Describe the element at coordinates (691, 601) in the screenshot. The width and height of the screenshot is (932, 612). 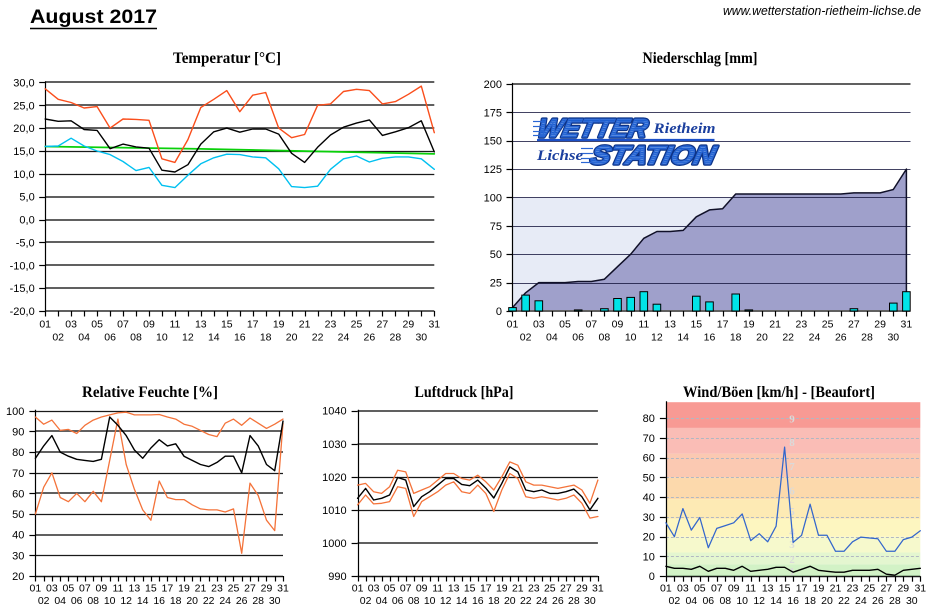
I see `svg-text: 04` at that location.